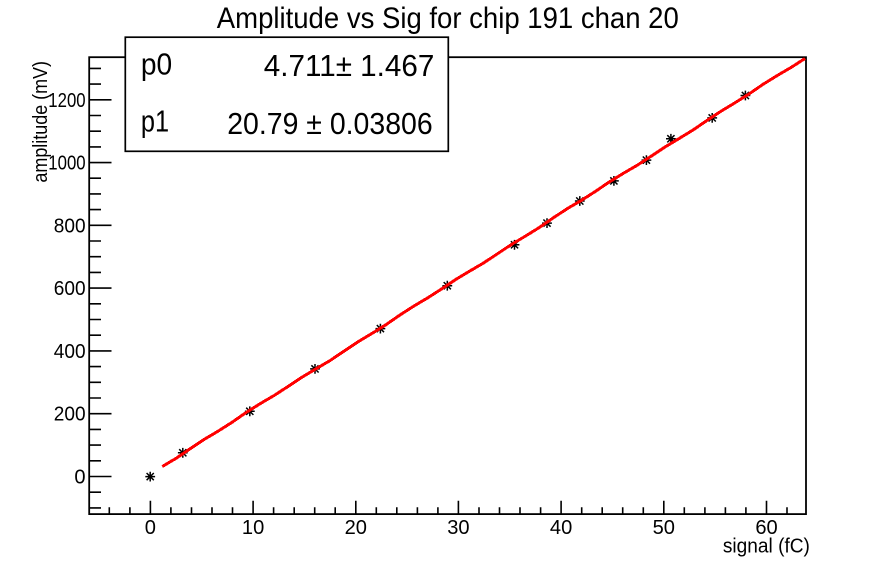 The width and height of the screenshot is (896, 572). Describe the element at coordinates (458, 528) in the screenshot. I see `svg-text: 30` at that location.